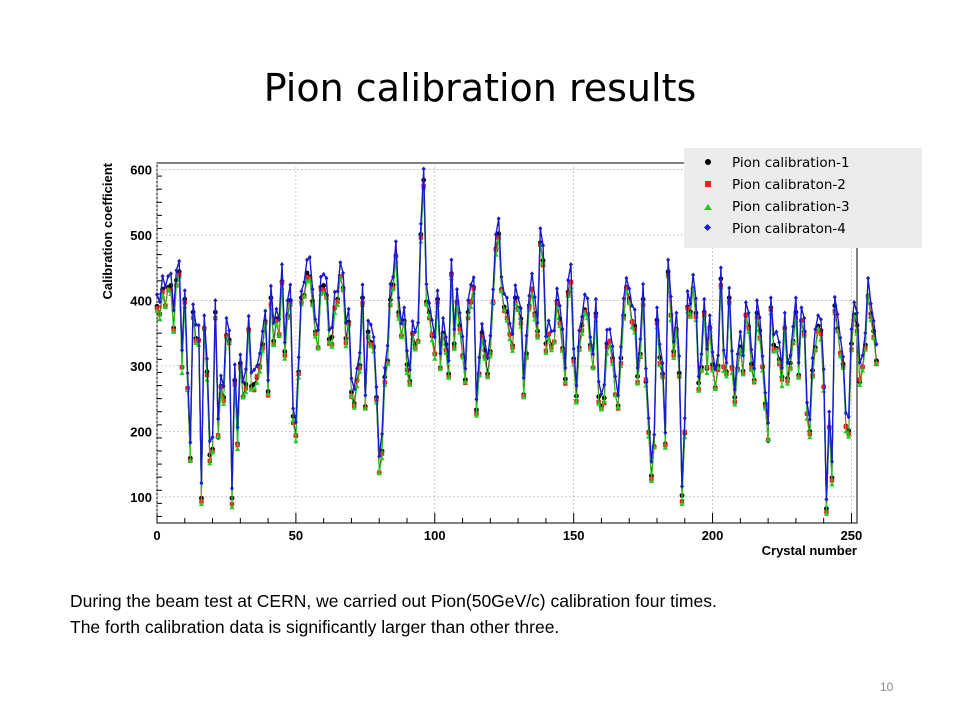  What do you see at coordinates (803, 207) in the screenshot?
I see `legend-item-3: Pion calibration-3` at bounding box center [803, 207].